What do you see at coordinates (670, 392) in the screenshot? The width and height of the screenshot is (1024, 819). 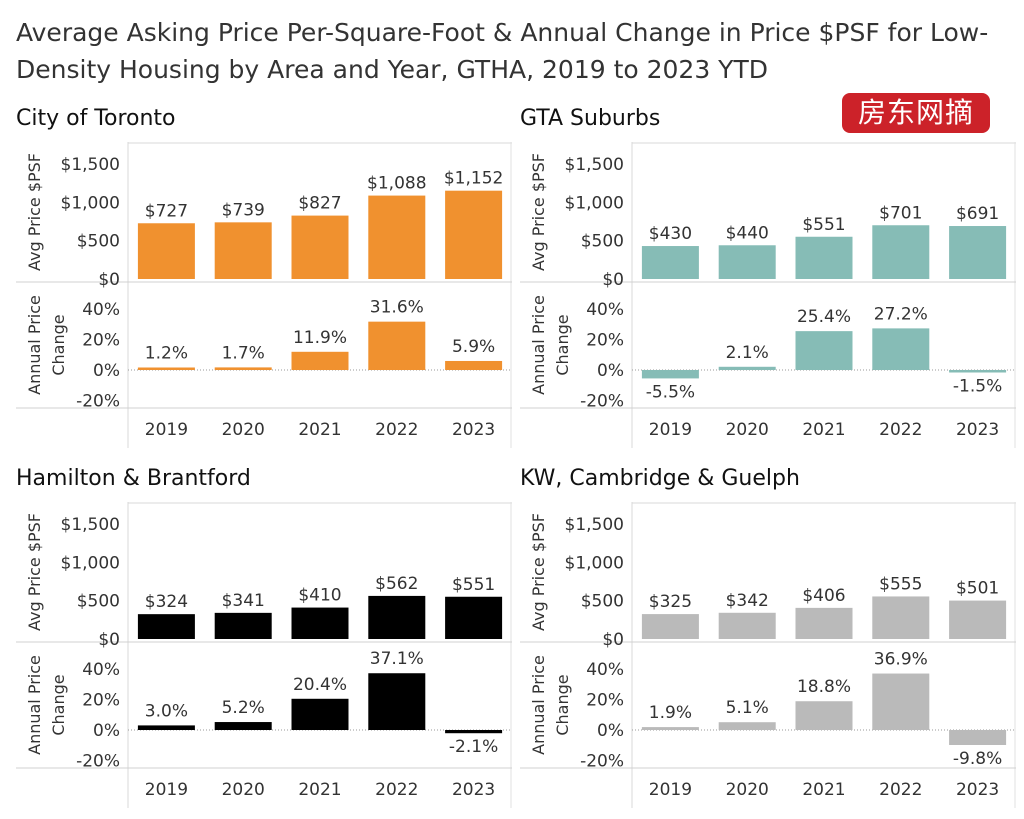 I see `change-data-label: -5.5%` at bounding box center [670, 392].